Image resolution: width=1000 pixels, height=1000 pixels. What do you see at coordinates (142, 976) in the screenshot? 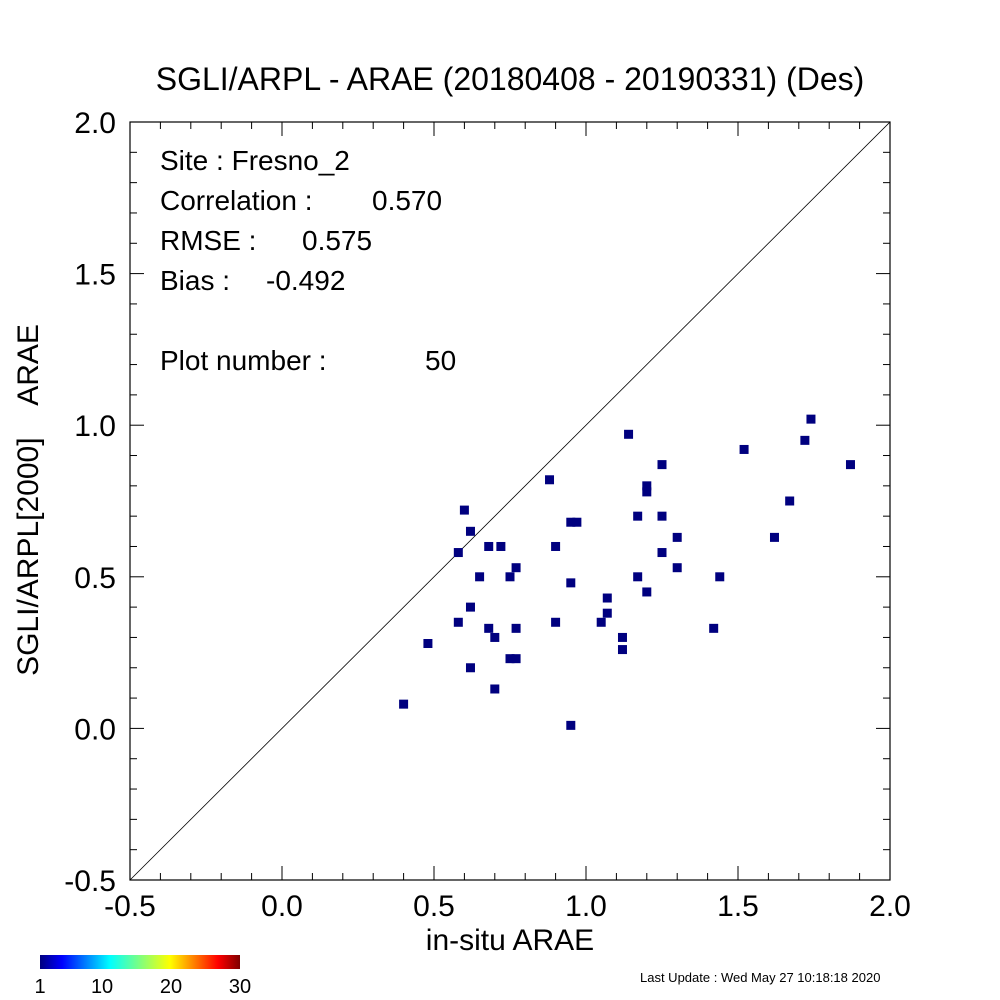
I see `colorbar: 1 10 20 30` at bounding box center [142, 976].